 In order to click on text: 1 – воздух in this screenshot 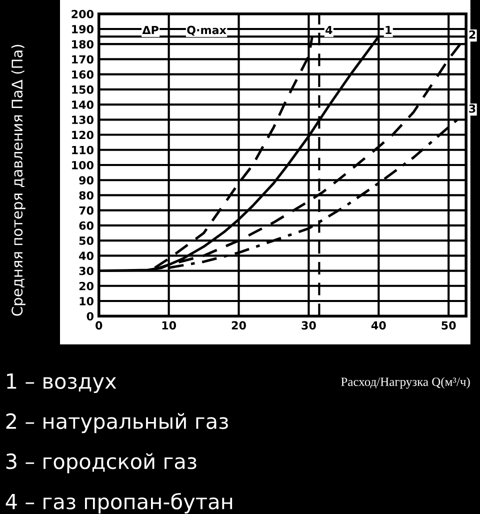, I will do `click(61, 383)`.